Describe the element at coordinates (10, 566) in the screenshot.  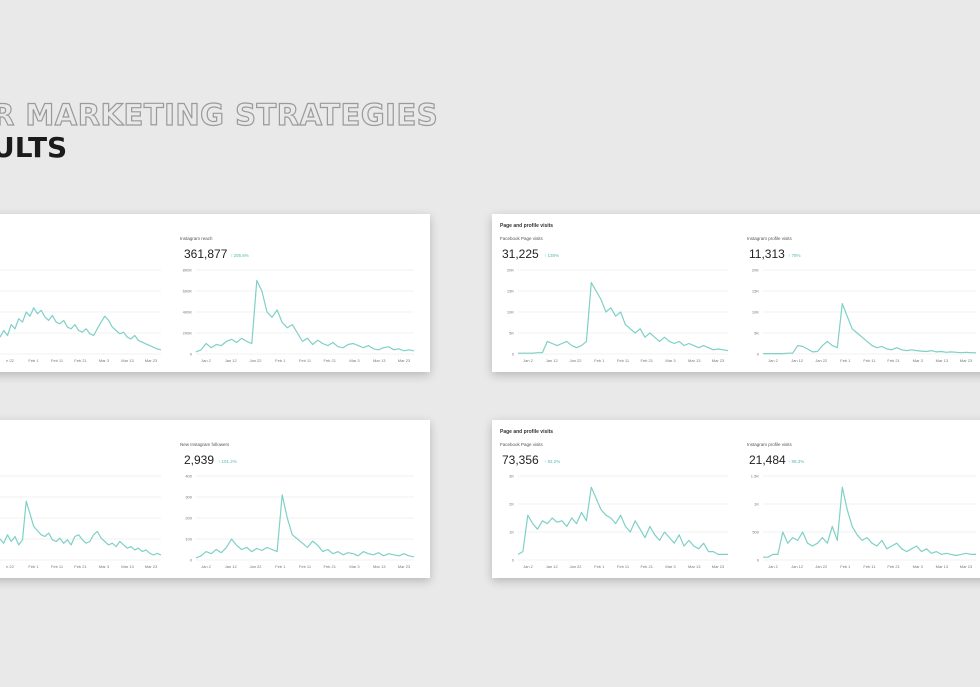
I see `x-tick-label: n 22` at that location.